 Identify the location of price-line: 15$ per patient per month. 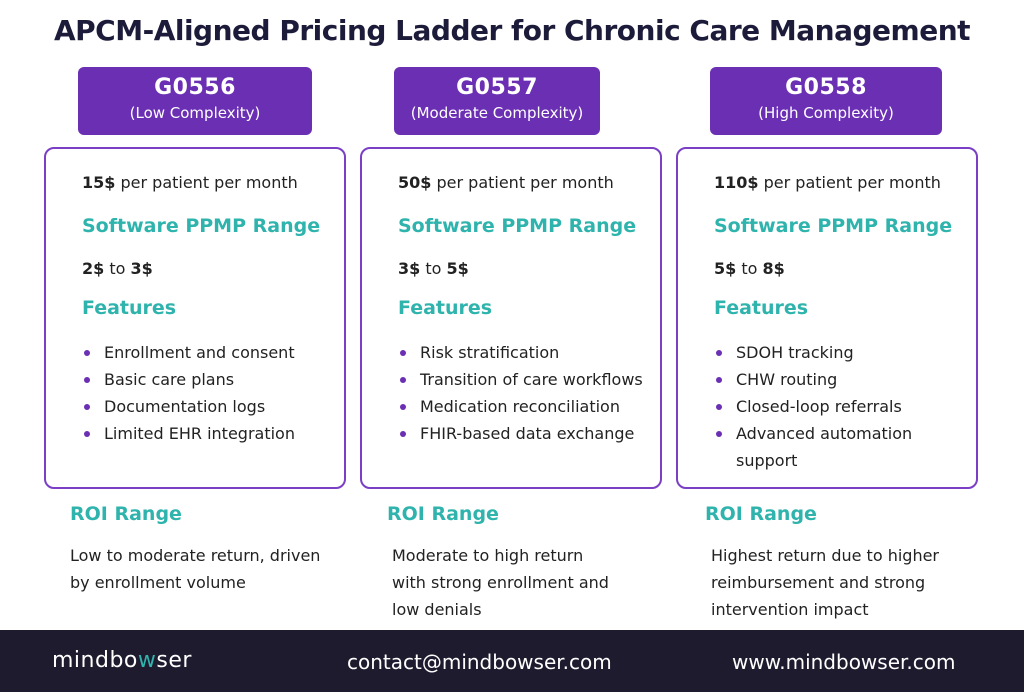
(190, 182).